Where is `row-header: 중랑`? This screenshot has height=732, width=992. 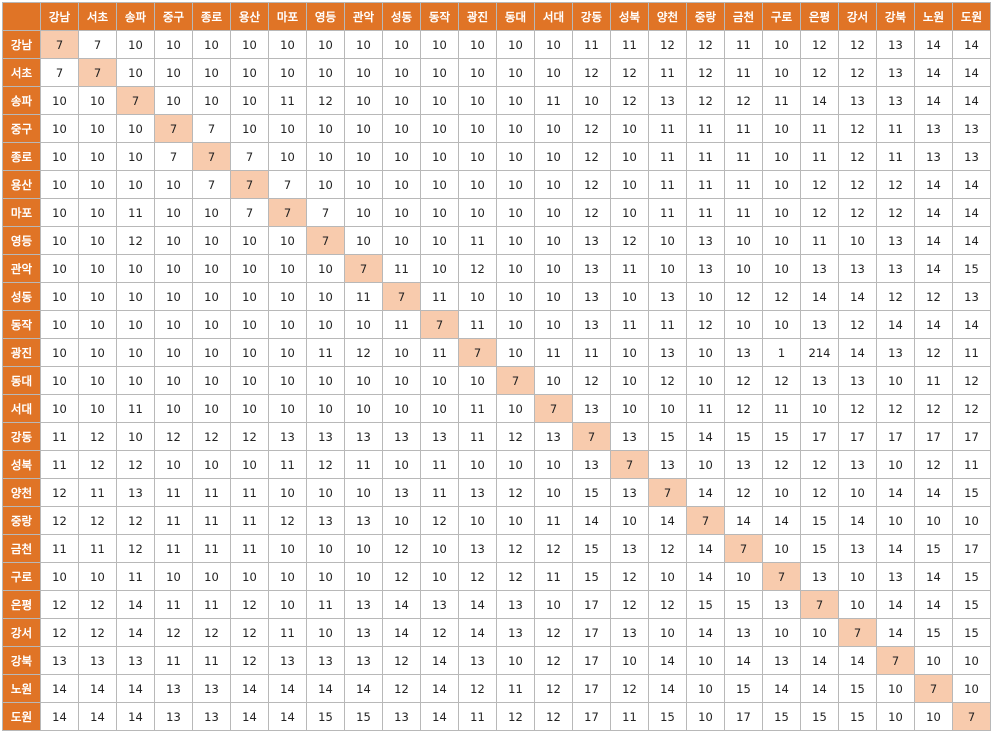
row-header: 중랑 is located at coordinates (21, 520).